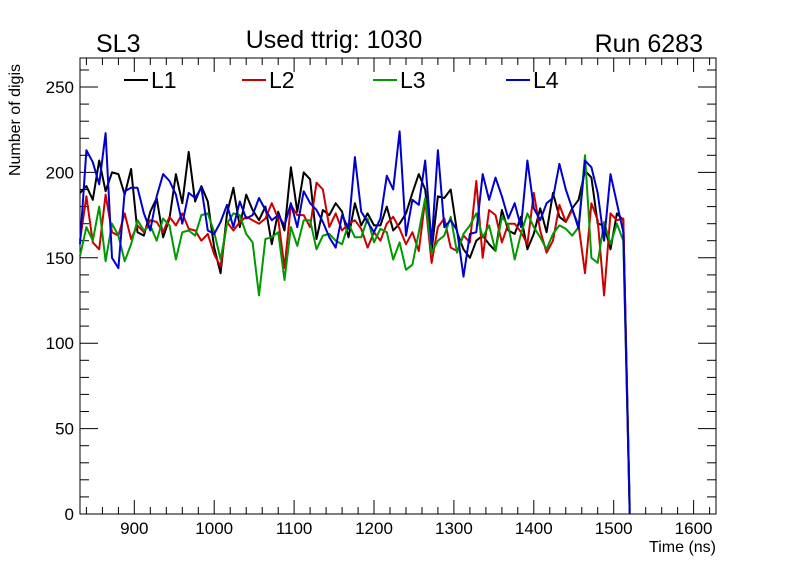 The image size is (796, 572). I want to click on chart-title: Used ttrig: 1030, so click(334, 40).